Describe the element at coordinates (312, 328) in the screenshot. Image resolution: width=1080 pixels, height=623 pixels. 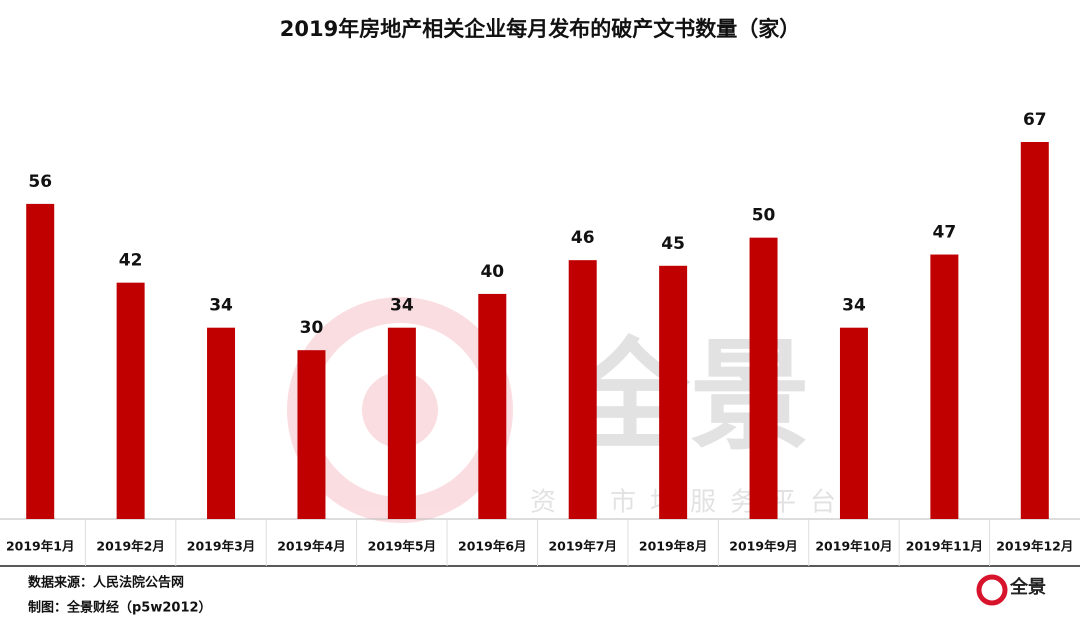
I see `data-label: 30` at that location.